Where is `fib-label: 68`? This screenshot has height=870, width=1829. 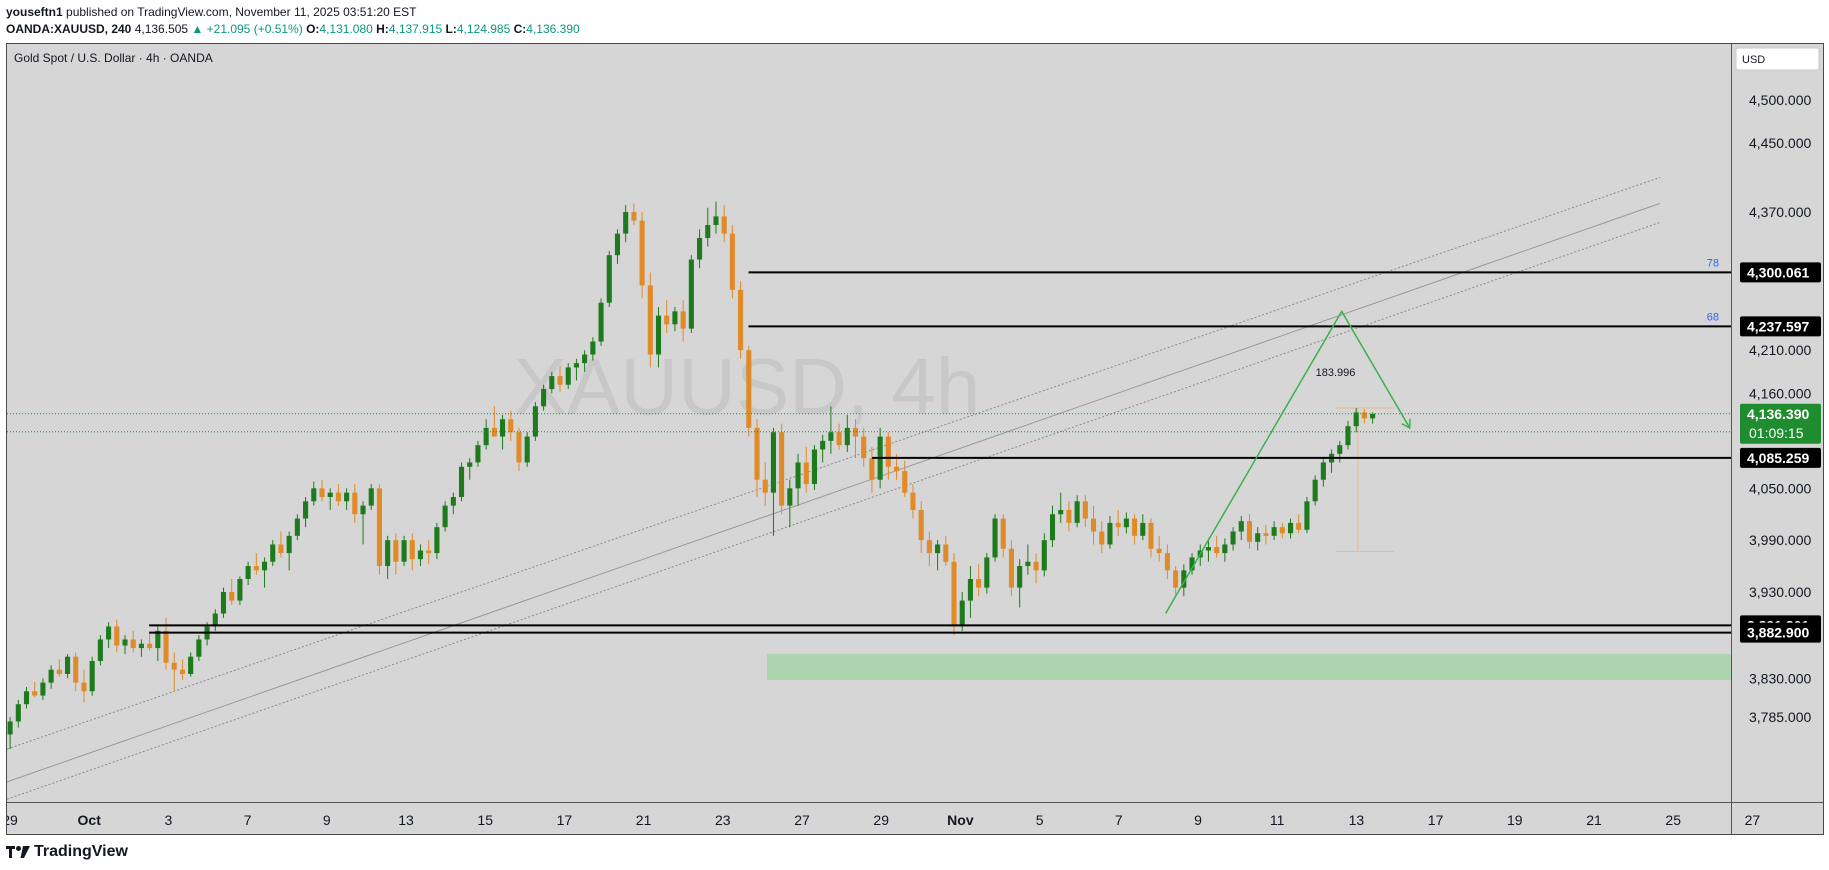
fib-label: 68 is located at coordinates (1713, 317).